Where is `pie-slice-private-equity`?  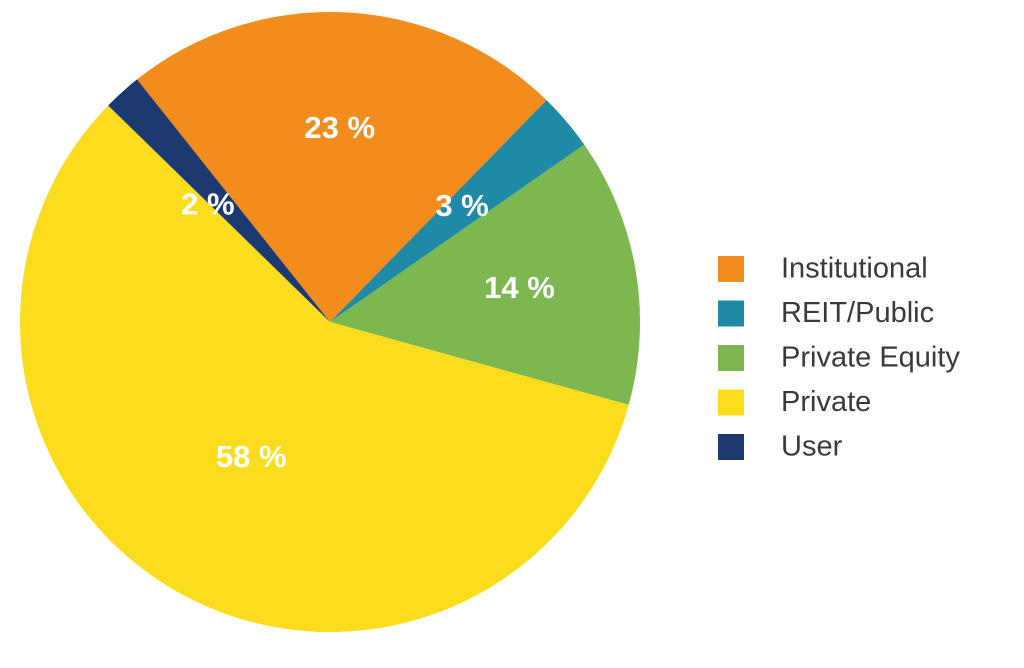 pie-slice-private-equity is located at coordinates (485, 274).